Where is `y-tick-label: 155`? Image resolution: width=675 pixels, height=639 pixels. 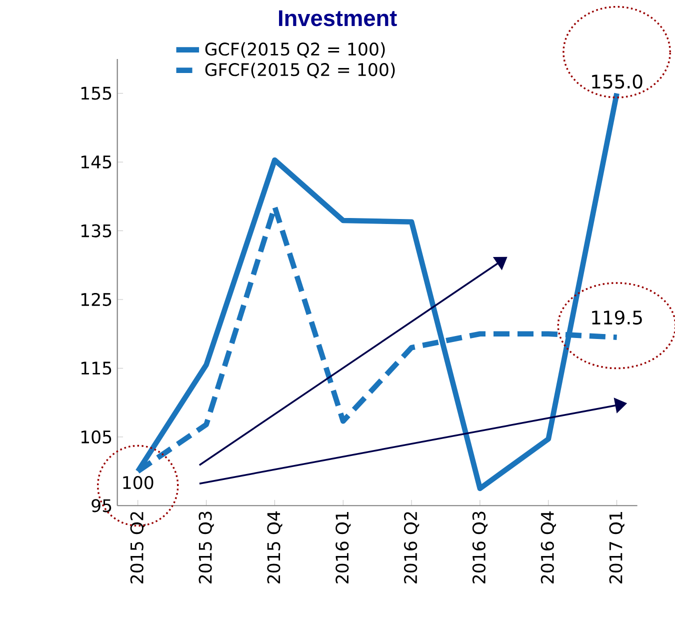
y-tick-label: 155 is located at coordinates (96, 93).